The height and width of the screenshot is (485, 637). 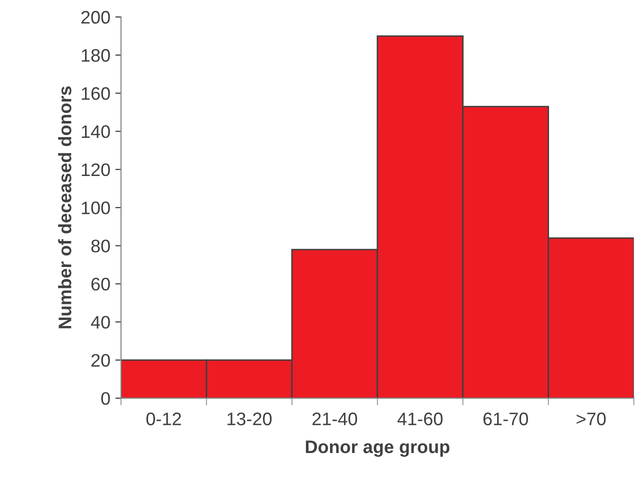 What do you see at coordinates (163, 419) in the screenshot?
I see `x-tick-label: 0-12` at bounding box center [163, 419].